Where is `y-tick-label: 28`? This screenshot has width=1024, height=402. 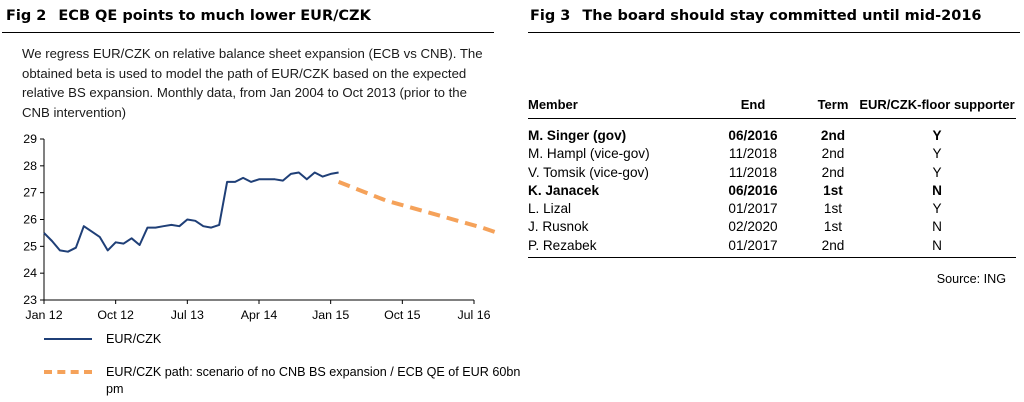 y-tick-label: 28 is located at coordinates (30, 166).